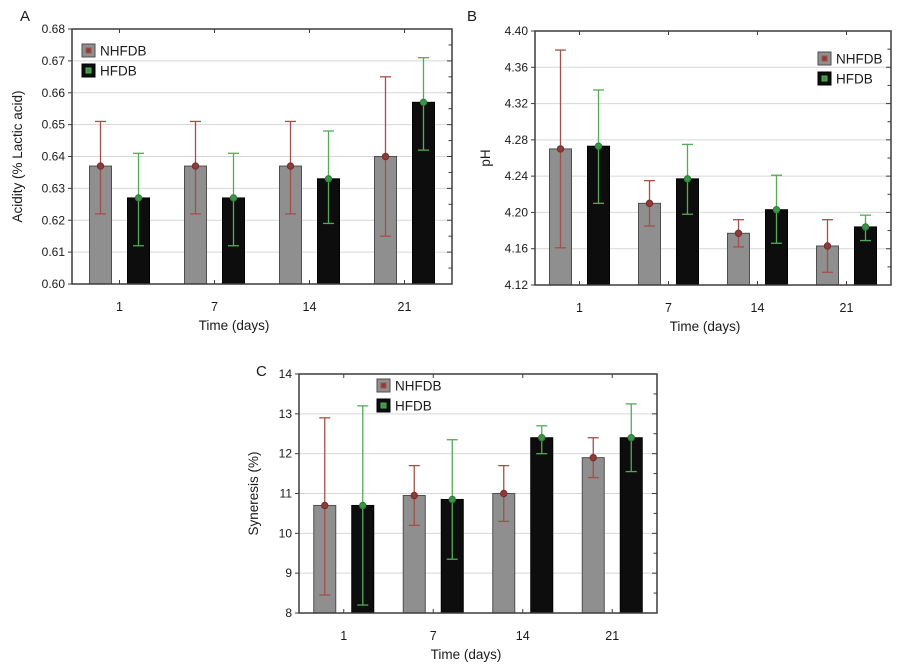 The width and height of the screenshot is (902, 670). Describe the element at coordinates (713, 161) in the screenshot. I see `error-bars` at that location.